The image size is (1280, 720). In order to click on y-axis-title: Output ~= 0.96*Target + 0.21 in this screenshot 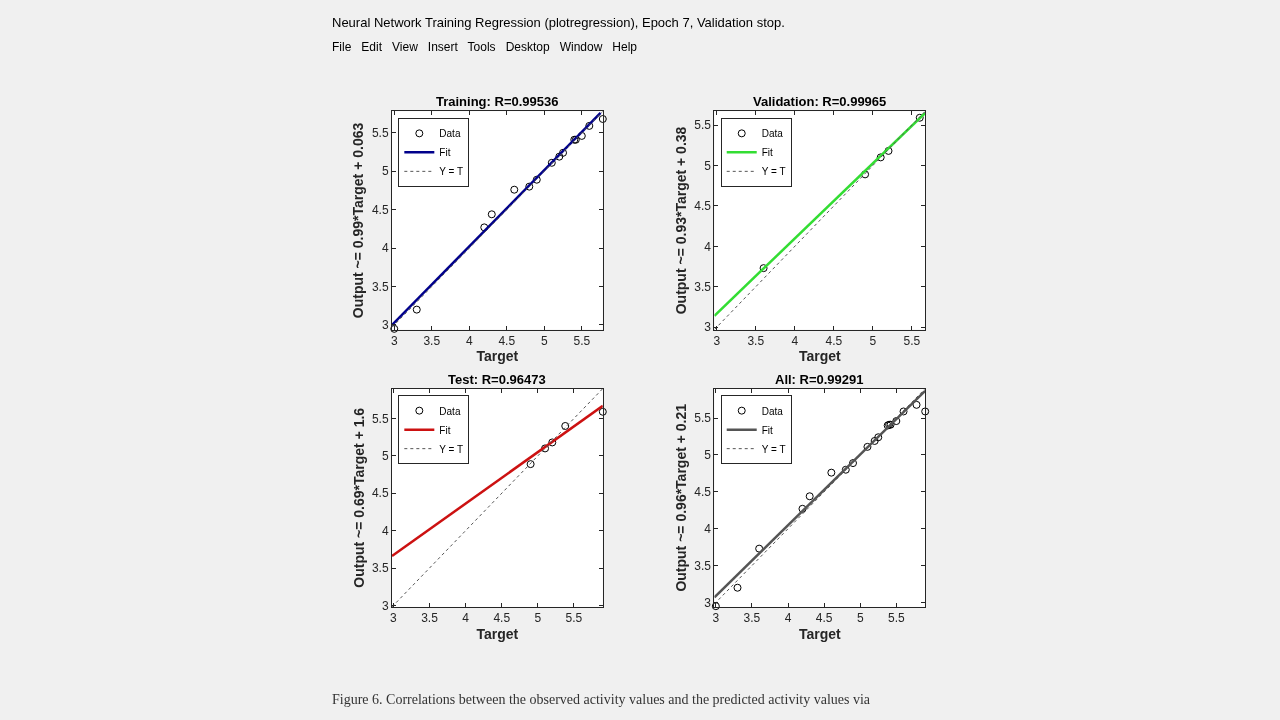, I will do `click(680, 497)`.